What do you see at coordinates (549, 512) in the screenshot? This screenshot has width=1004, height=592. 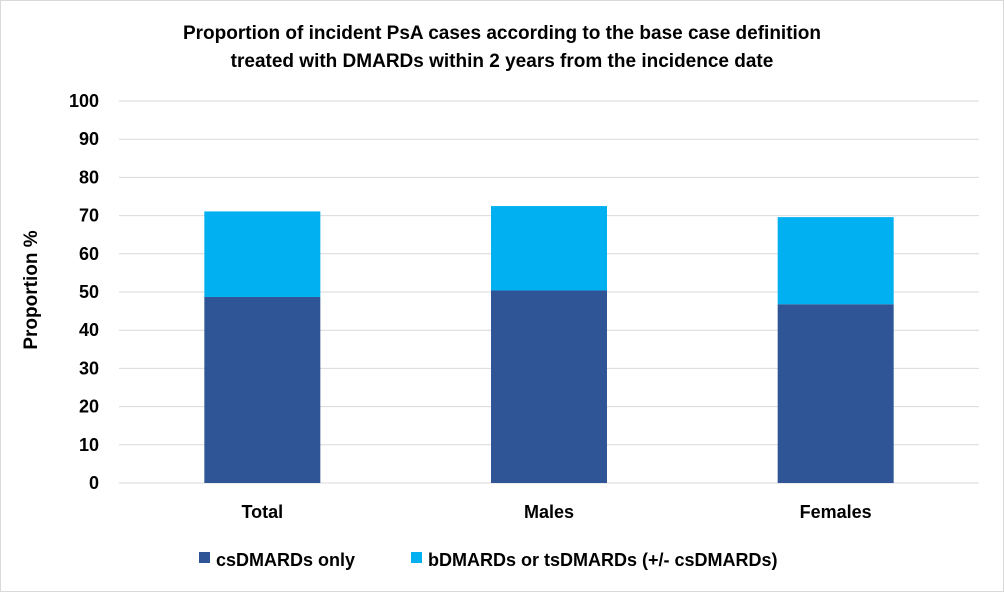 I see `x-category-label: Males` at bounding box center [549, 512].